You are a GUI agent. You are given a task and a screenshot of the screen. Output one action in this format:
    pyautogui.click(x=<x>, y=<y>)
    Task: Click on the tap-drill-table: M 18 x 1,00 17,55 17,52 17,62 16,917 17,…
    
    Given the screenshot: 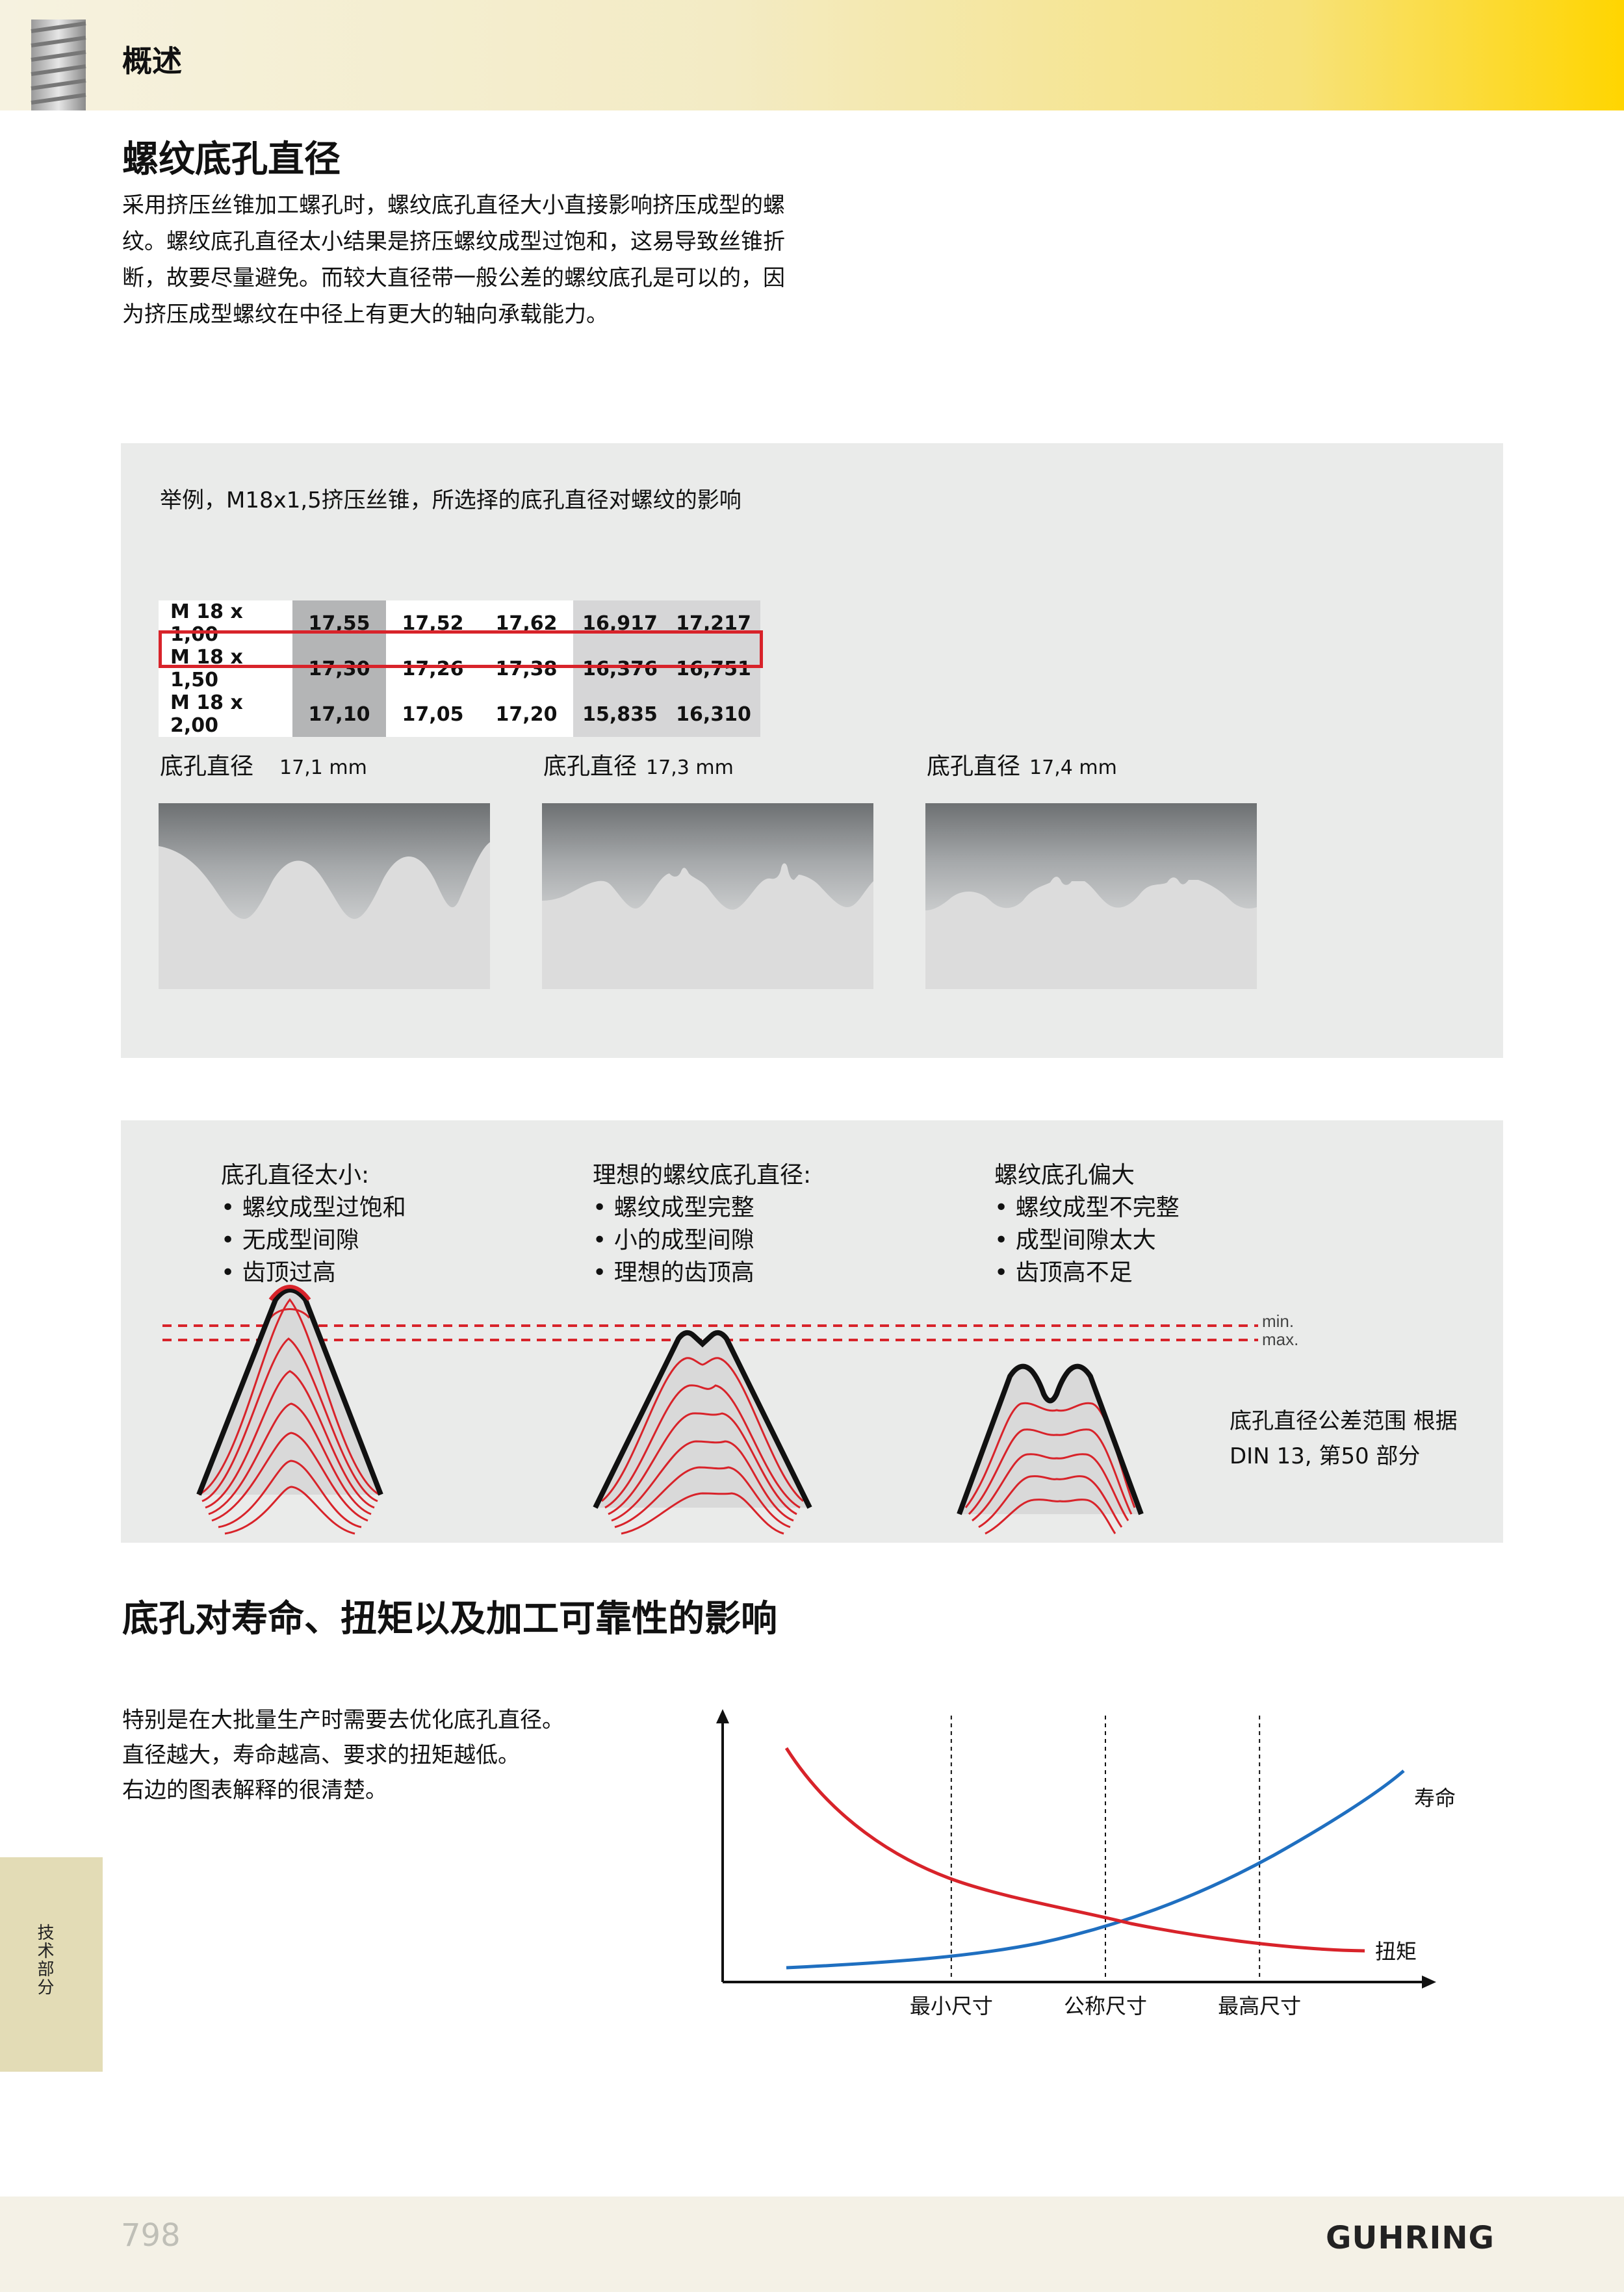 What is the action you would take?
    pyautogui.click(x=459, y=668)
    